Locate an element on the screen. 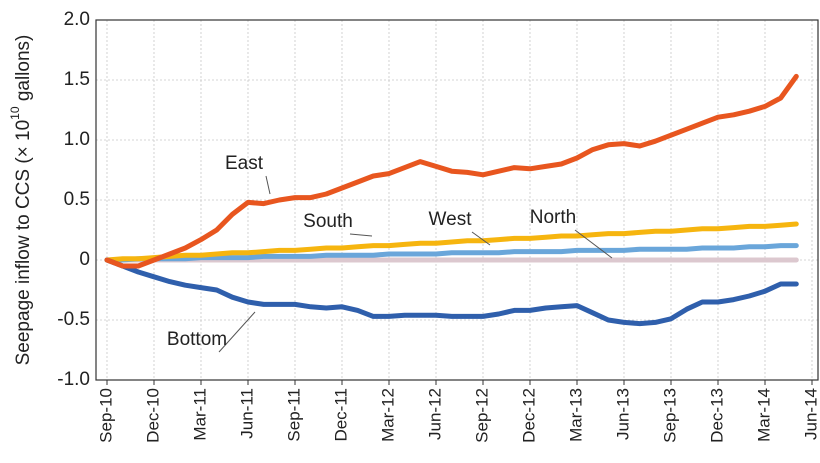 This screenshot has height=463, width=820. y-tick-label: 0 is located at coordinates (84, 259).